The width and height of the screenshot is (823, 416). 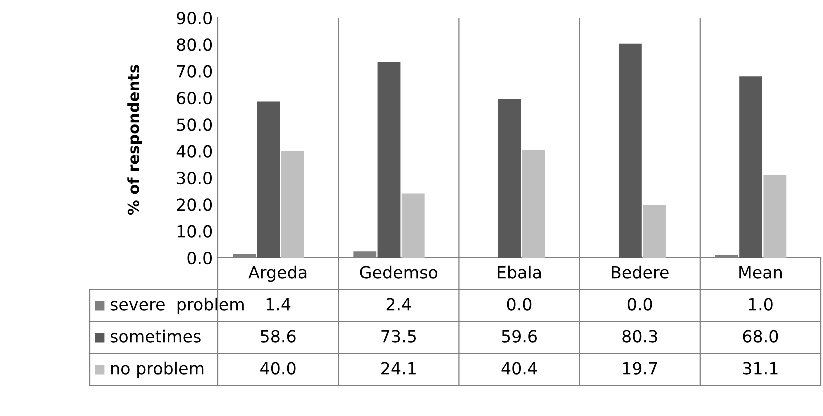 I want to click on data-label: 1.0, so click(x=761, y=304).